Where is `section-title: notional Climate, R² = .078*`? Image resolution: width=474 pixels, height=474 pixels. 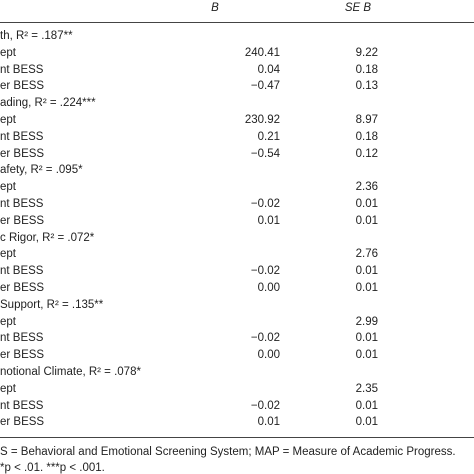 section-title: notional Climate, R² = .078* is located at coordinates (70, 372).